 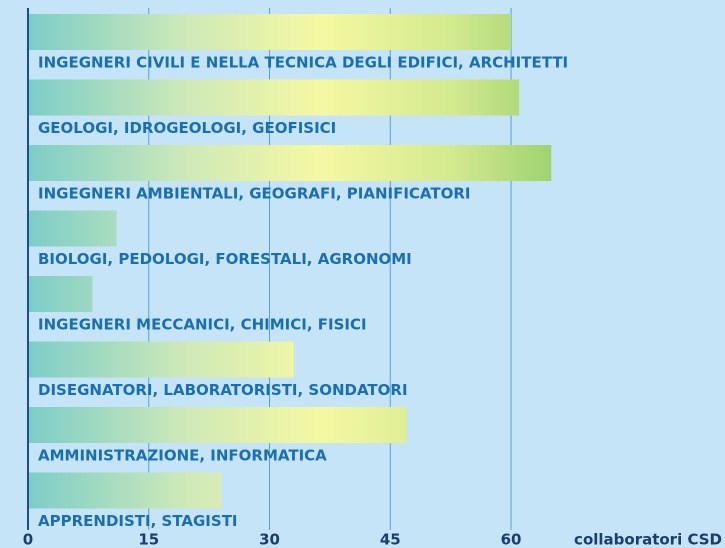 What do you see at coordinates (511, 539) in the screenshot?
I see `x-tick-label: 60` at bounding box center [511, 539].